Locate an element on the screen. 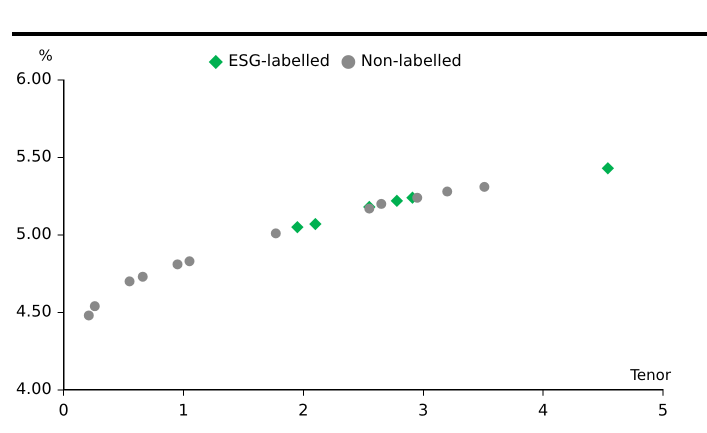  y-tick-label: 4.00 is located at coordinates (34, 388).